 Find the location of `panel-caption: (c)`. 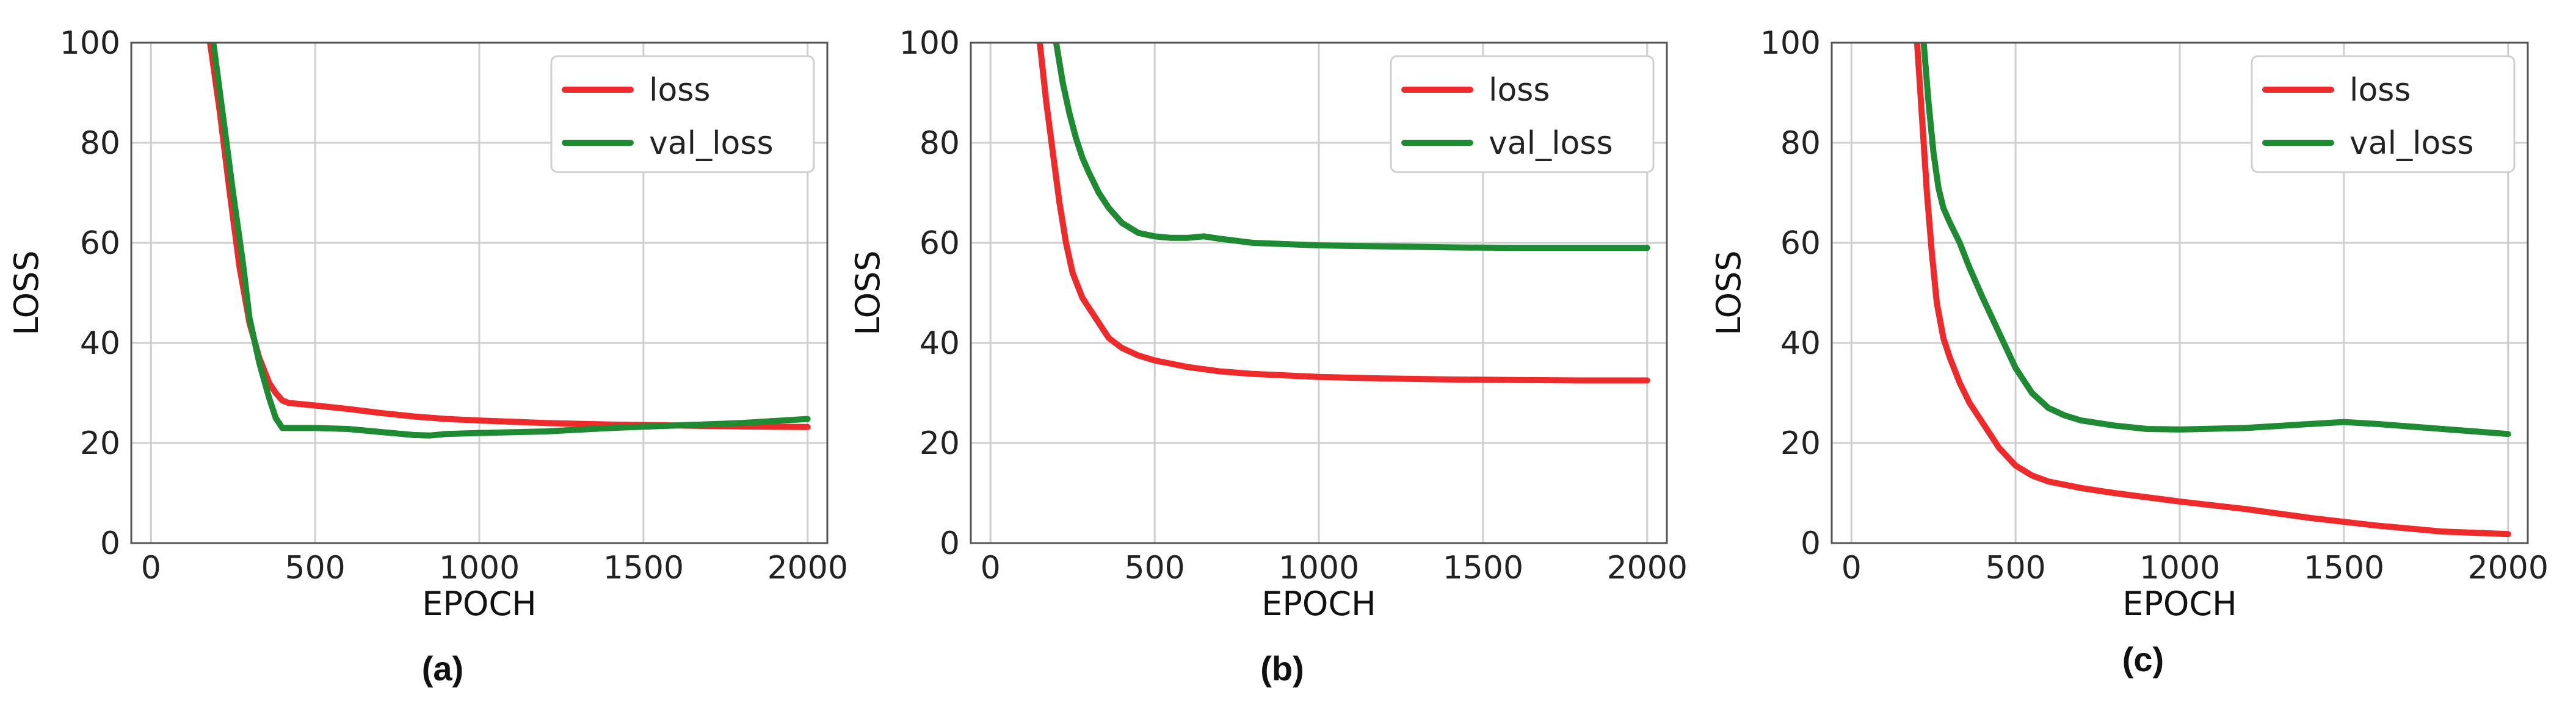

panel-caption: (c) is located at coordinates (2143, 659).